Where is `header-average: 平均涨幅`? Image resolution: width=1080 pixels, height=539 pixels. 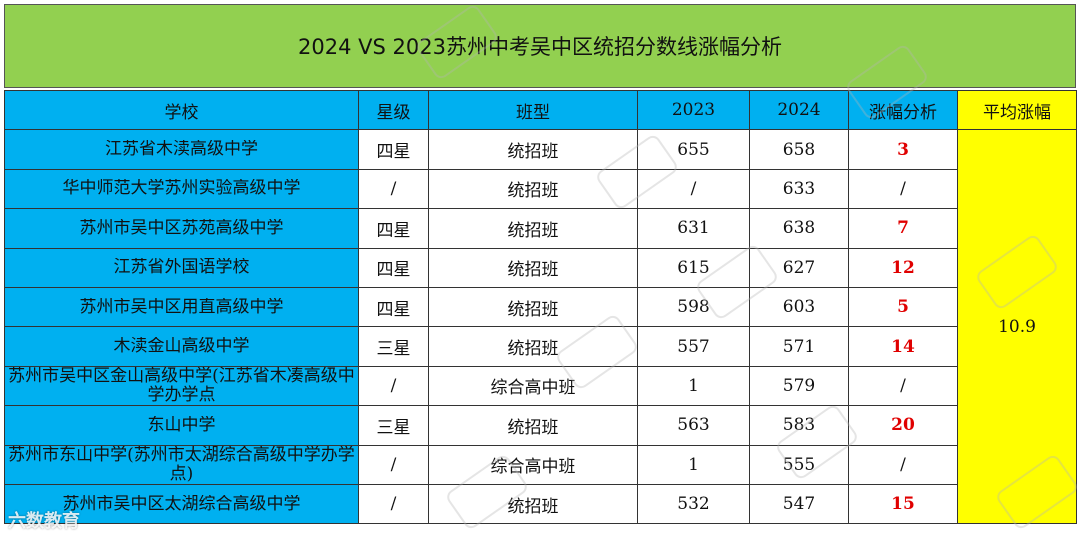 header-average: 平均涨幅 is located at coordinates (1017, 110).